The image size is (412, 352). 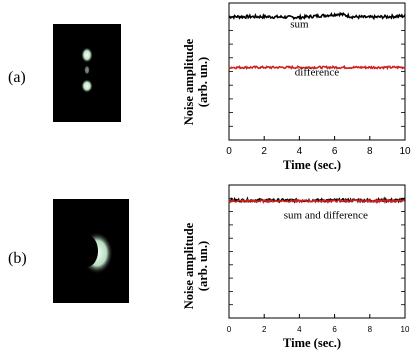 What do you see at coordinates (17, 258) in the screenshot?
I see `panel-b-label: (b)` at bounding box center [17, 258].